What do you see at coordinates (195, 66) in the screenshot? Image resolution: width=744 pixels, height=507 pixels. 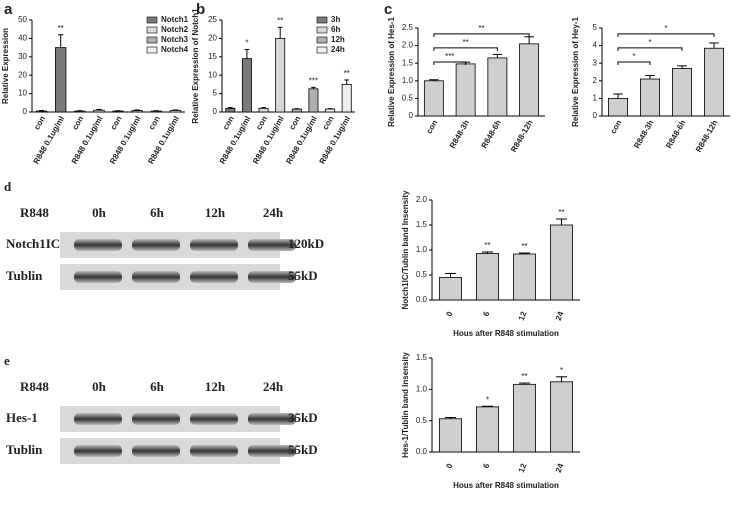 I see `y-axis-label: Relative Expression of Notch1` at bounding box center [195, 66].